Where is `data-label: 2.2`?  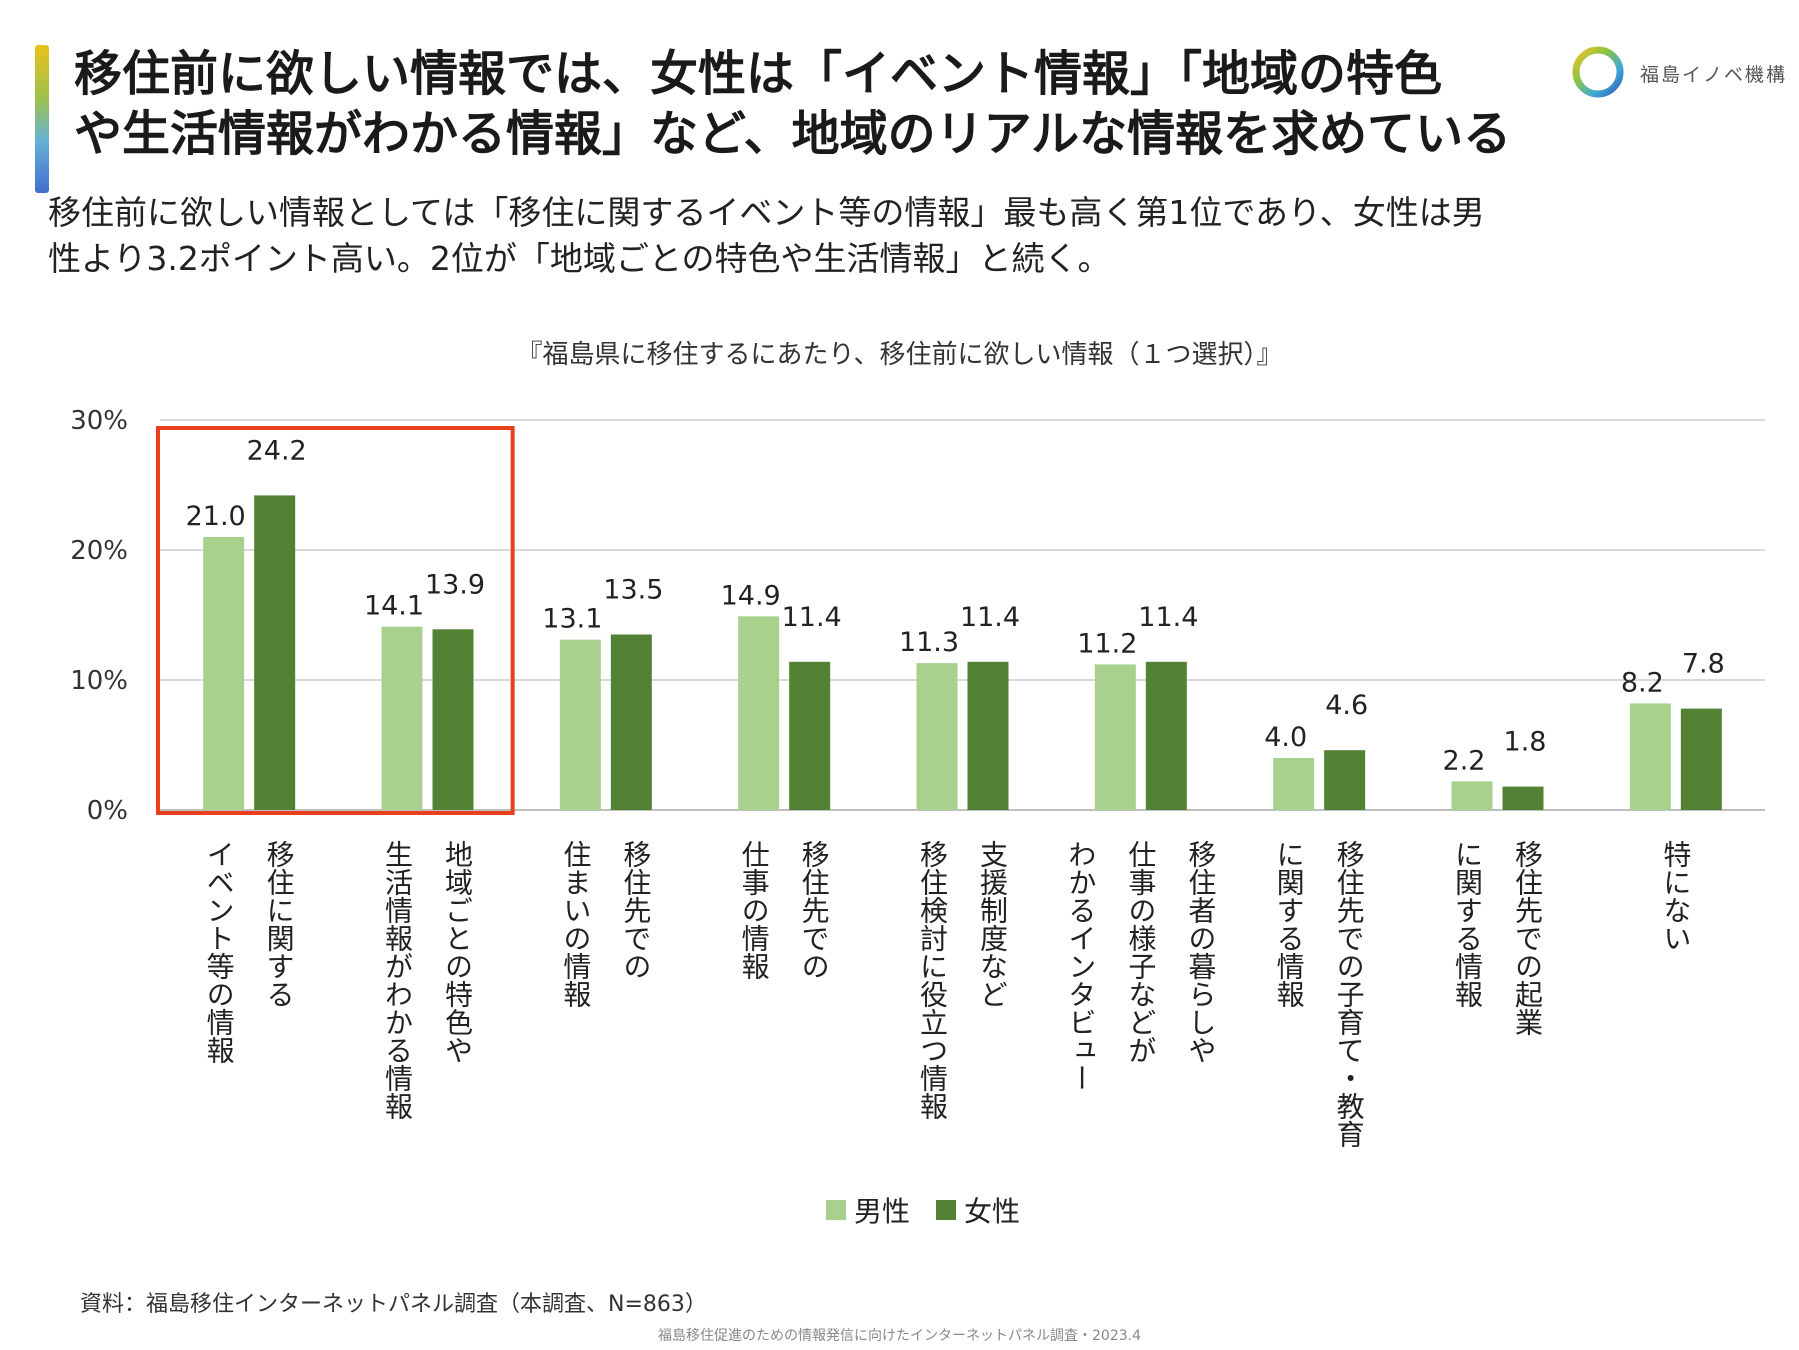 data-label: 2.2 is located at coordinates (1464, 760).